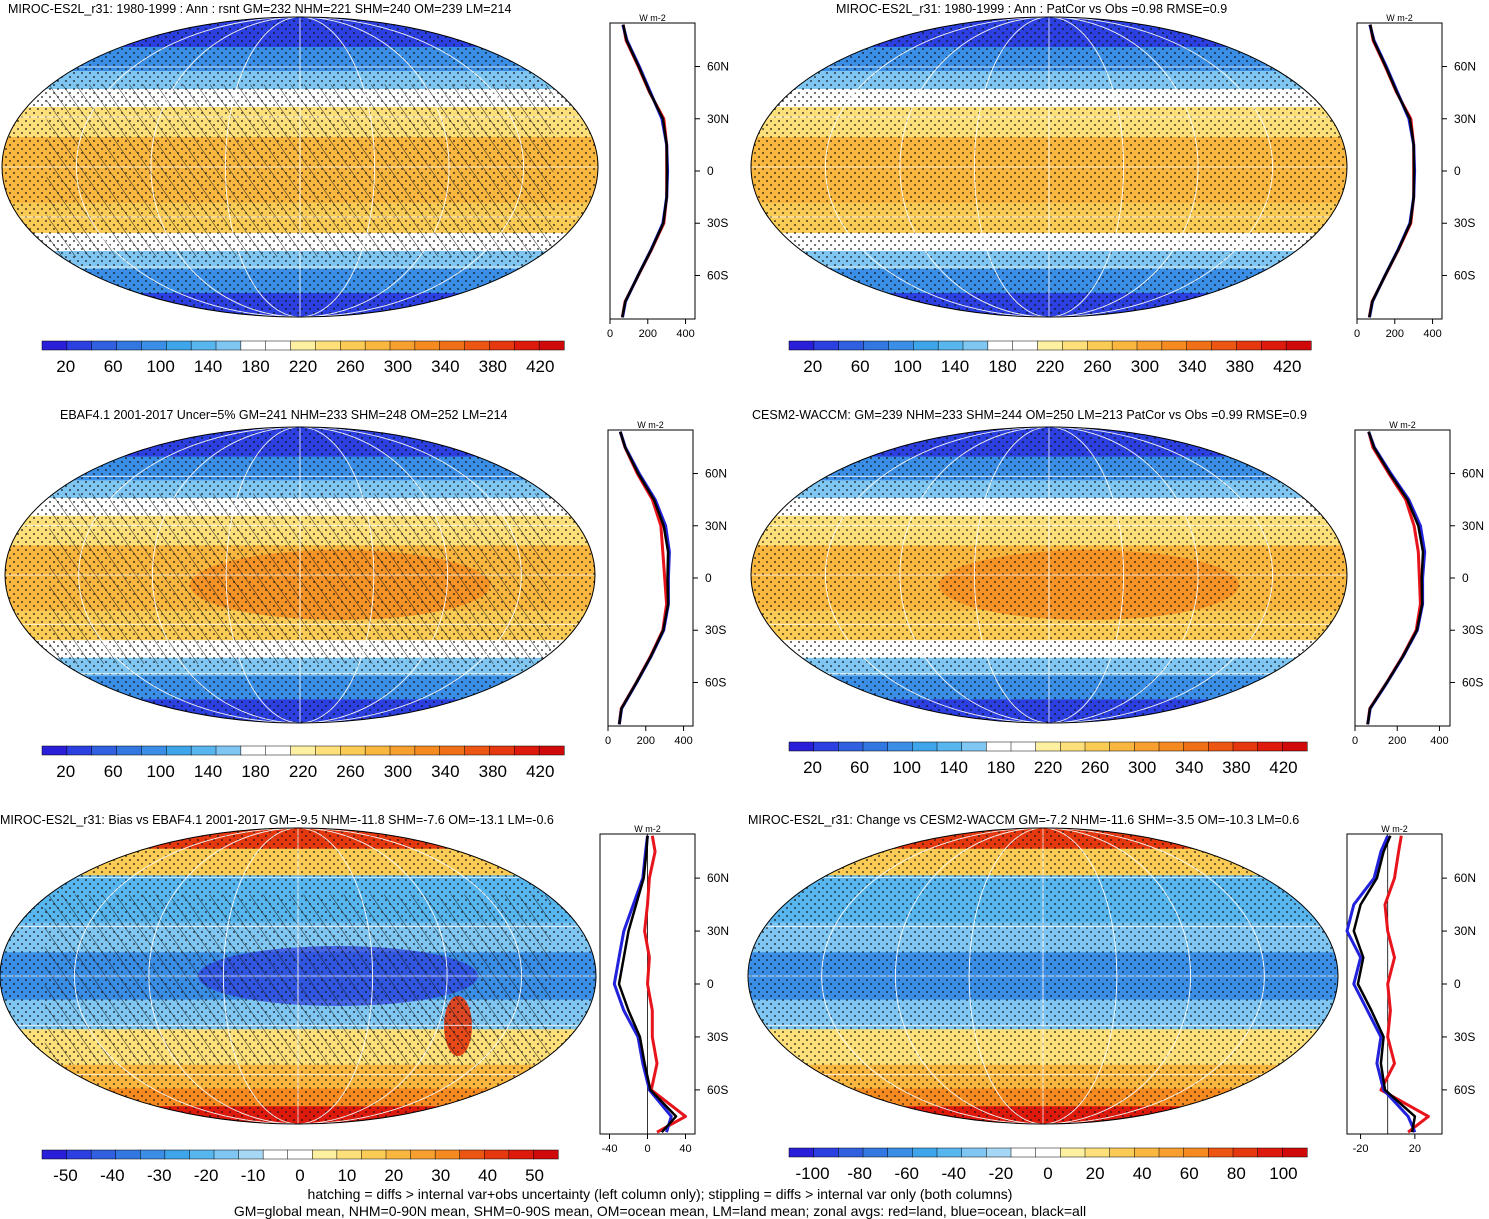 The width and height of the screenshot is (1489, 1219). I want to click on zonal-panel: W m-2 60N 30N 0 30S 60S -20 20, so click(1410, 989).